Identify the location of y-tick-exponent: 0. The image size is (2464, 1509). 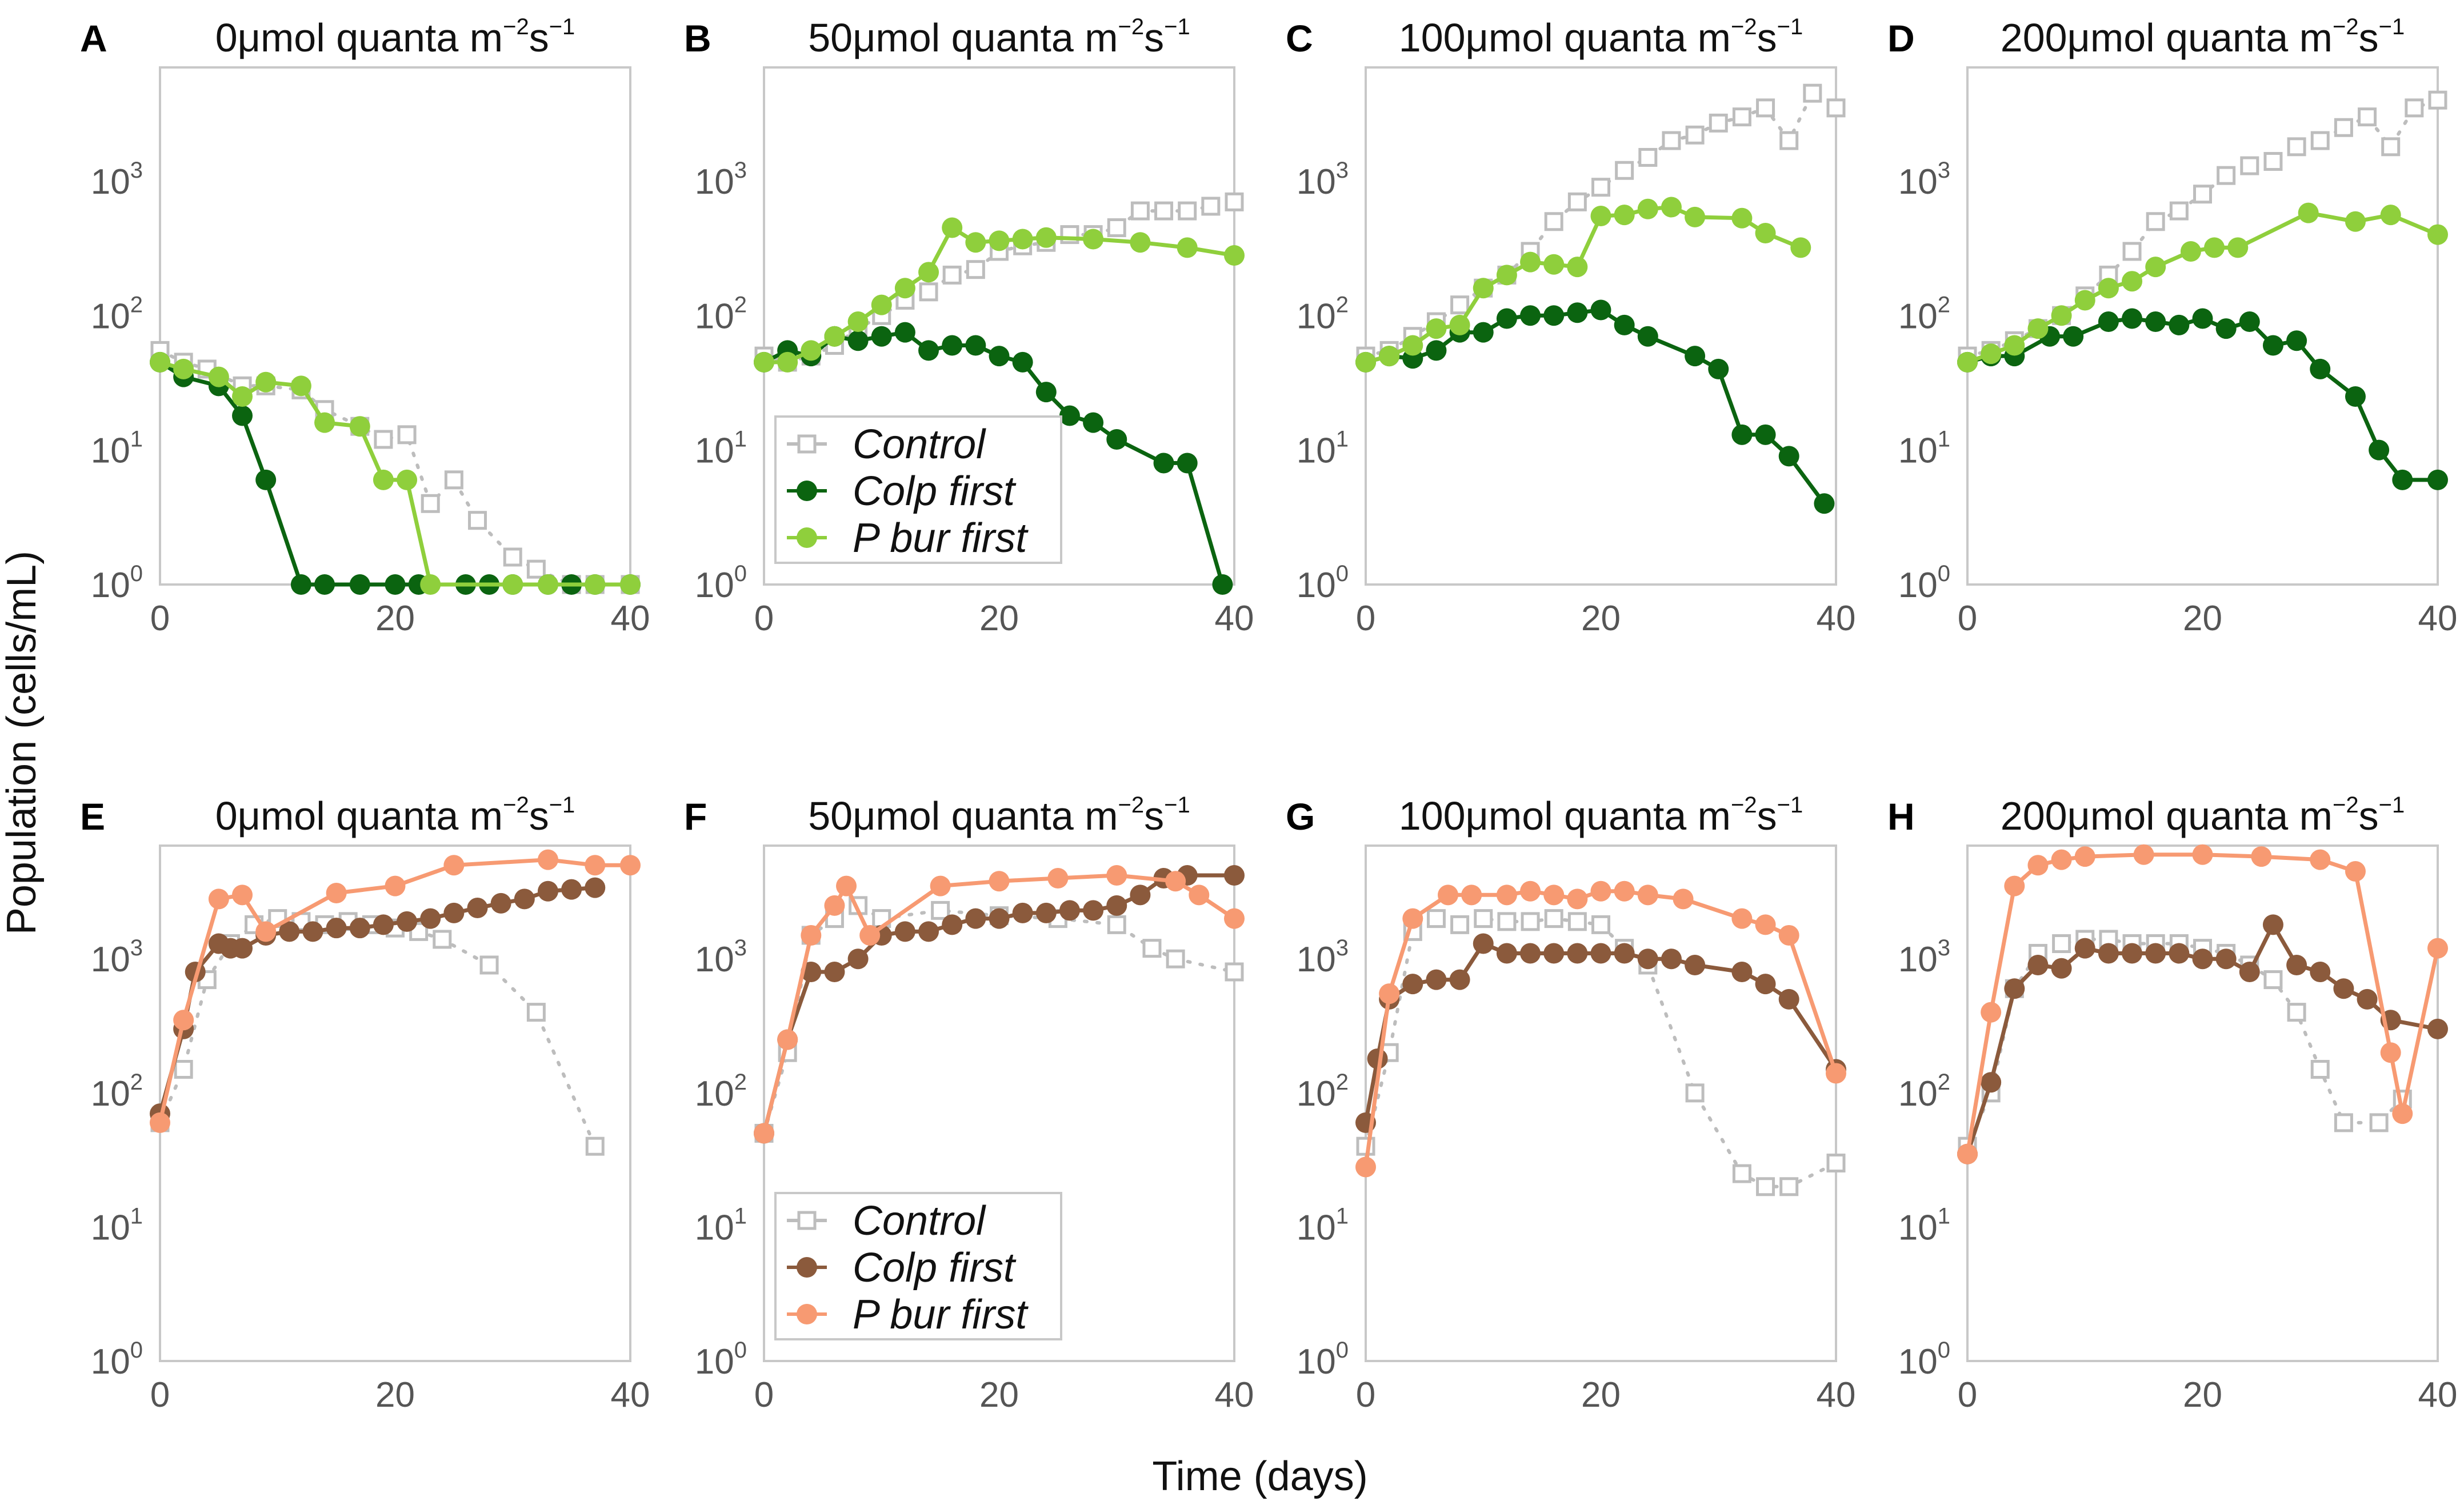
(740, 573).